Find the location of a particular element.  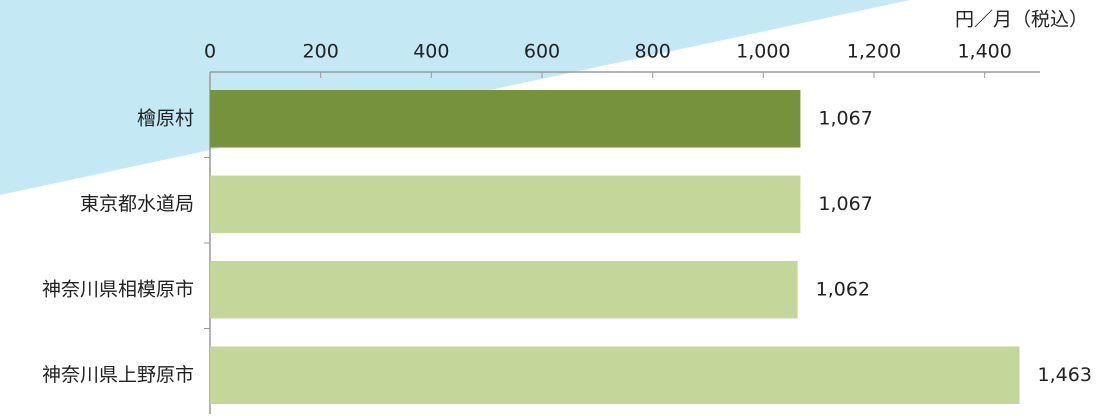

x-tick-label: 400 is located at coordinates (431, 52).